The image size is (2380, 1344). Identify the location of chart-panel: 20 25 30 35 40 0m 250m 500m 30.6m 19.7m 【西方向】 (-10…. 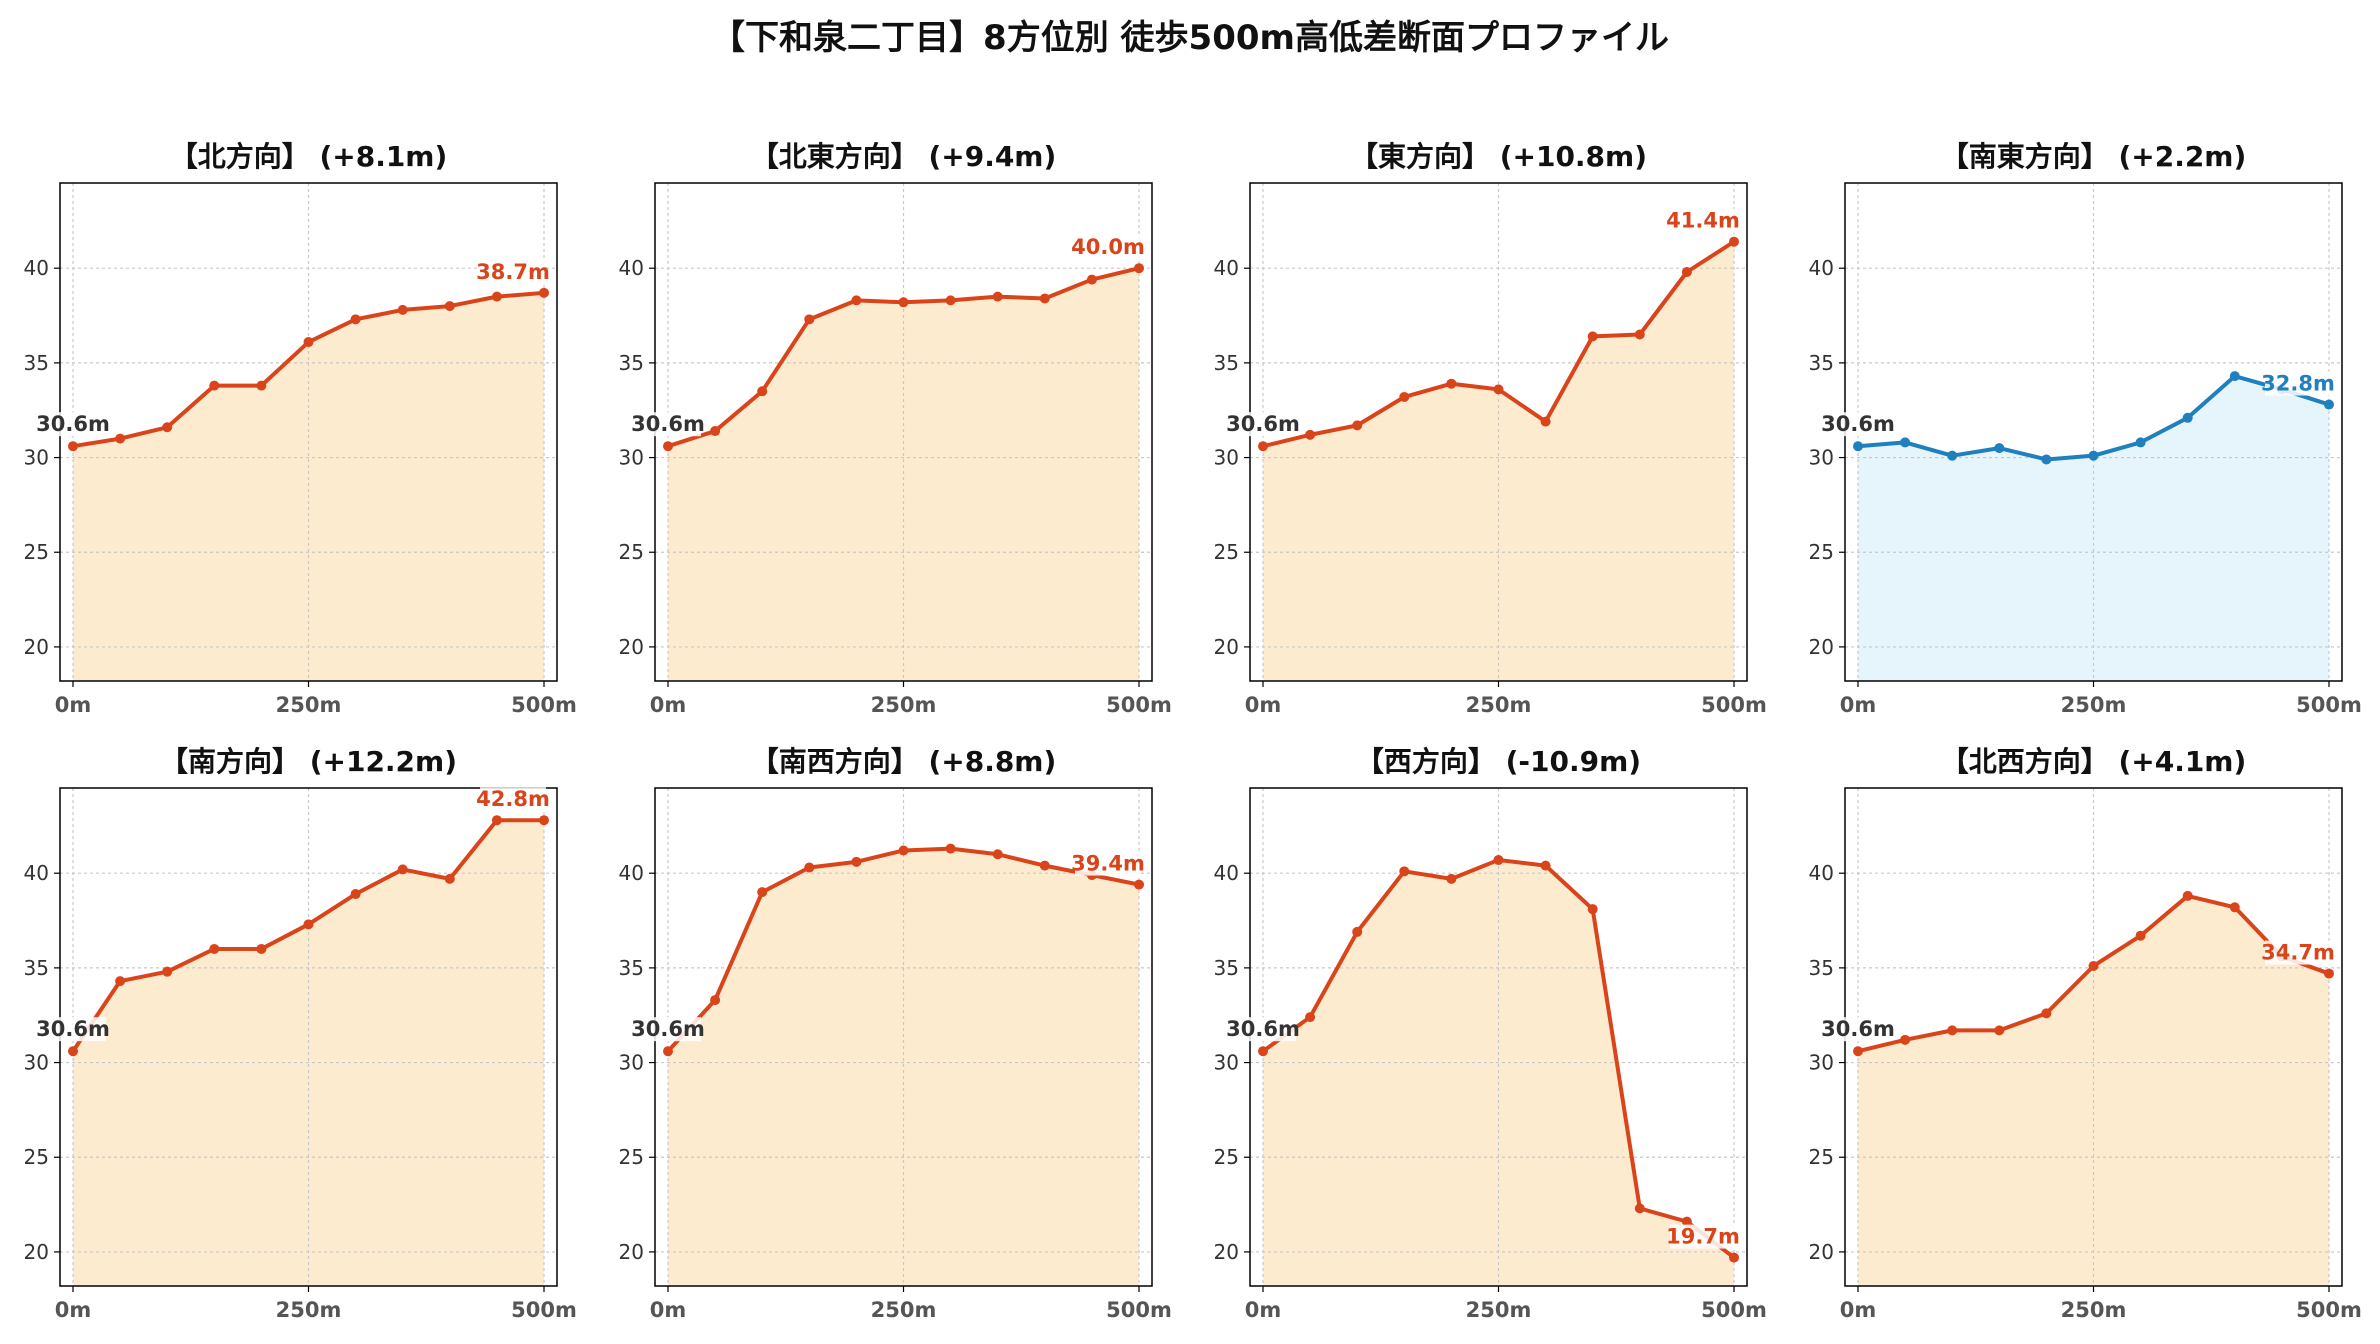
(1490, 1033).